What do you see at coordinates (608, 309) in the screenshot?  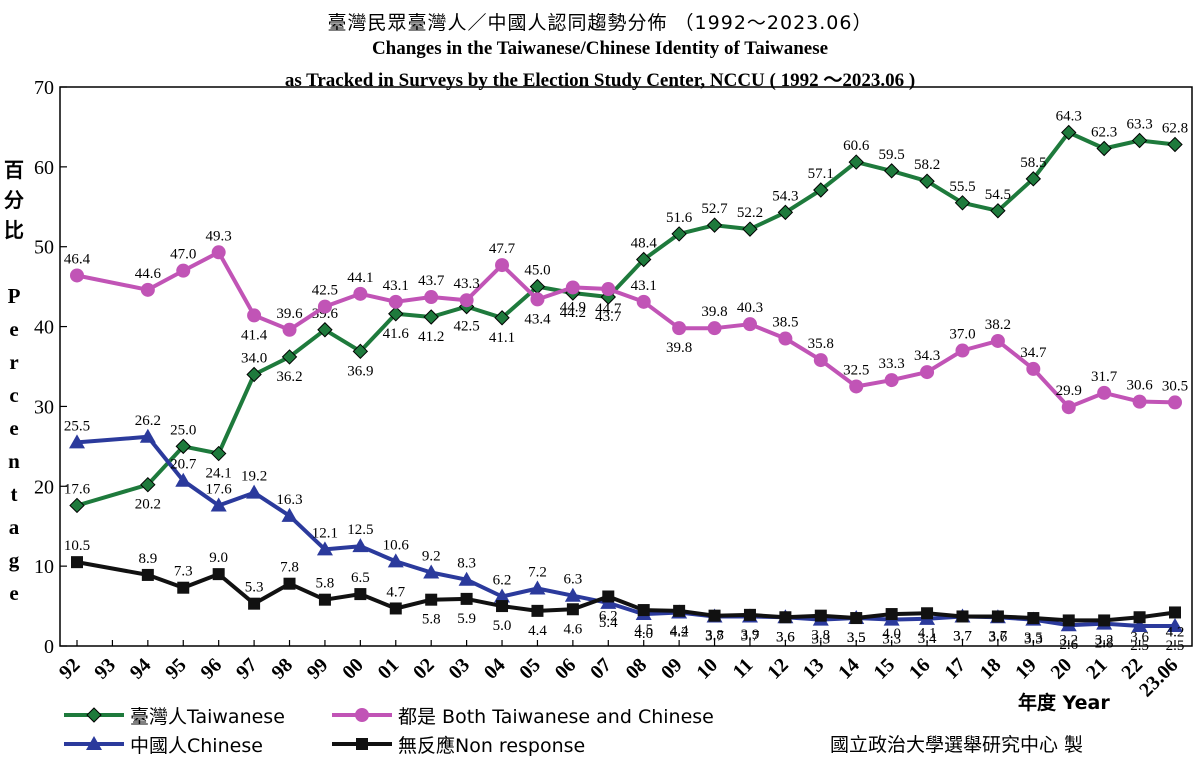 I see `data-label: 44.7` at bounding box center [608, 309].